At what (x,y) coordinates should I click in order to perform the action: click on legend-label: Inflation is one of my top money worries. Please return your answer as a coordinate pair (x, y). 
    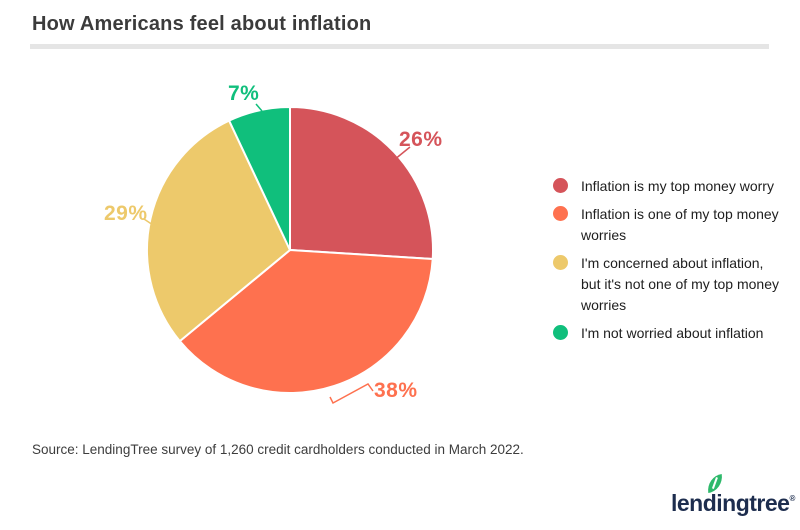
    Looking at the image, I should click on (680, 224).